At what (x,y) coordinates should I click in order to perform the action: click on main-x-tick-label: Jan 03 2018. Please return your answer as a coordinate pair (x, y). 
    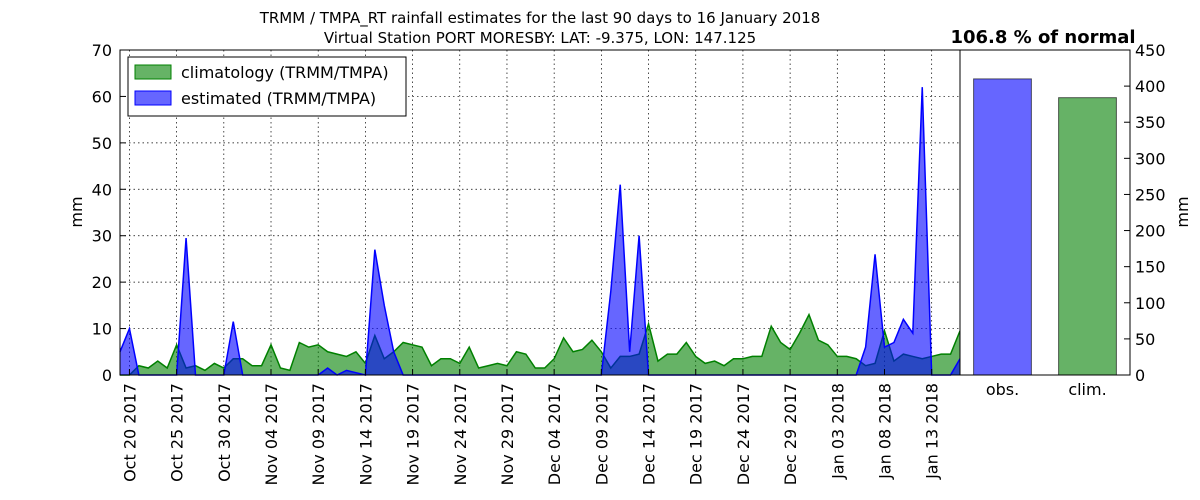
    Looking at the image, I should click on (837, 431).